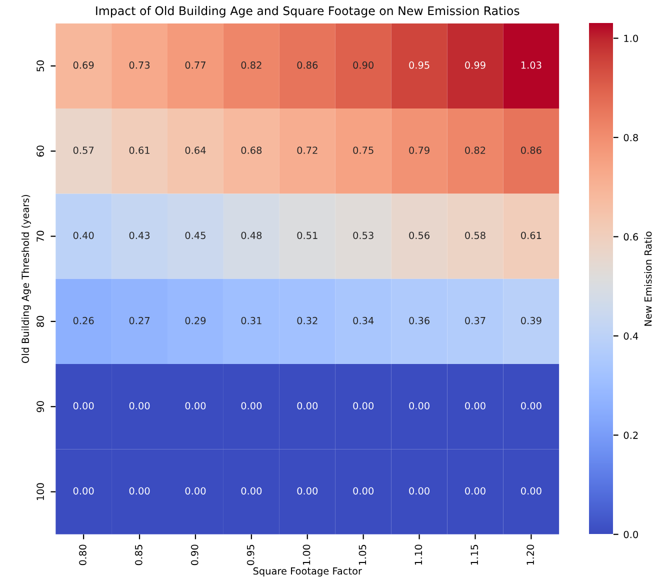 The width and height of the screenshot is (654, 584). What do you see at coordinates (40, 491) in the screenshot?
I see `y-tick-label: 100` at bounding box center [40, 491].